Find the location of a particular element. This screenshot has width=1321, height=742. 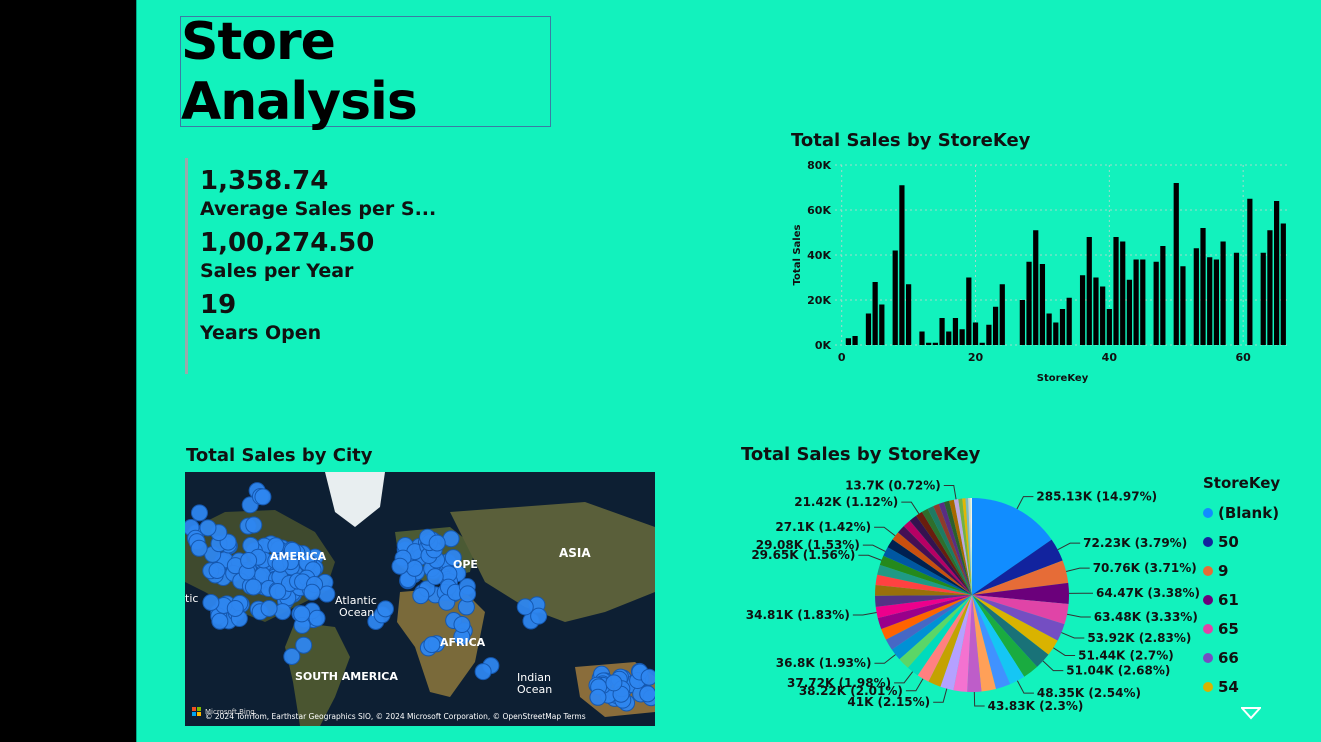

bar-chart: 0K 20K 40K 60K 80K 0 20 40 60 StoreKey Total Sales is located at coordinates (1045, 272).